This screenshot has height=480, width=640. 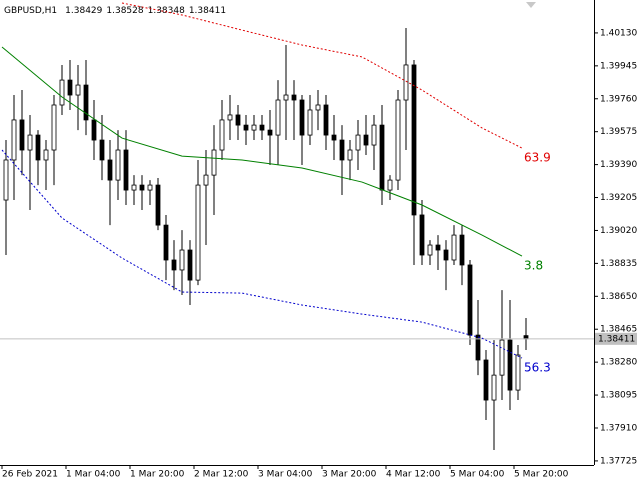 I want to click on y-tick-label: 1.39945, so click(x=618, y=66).